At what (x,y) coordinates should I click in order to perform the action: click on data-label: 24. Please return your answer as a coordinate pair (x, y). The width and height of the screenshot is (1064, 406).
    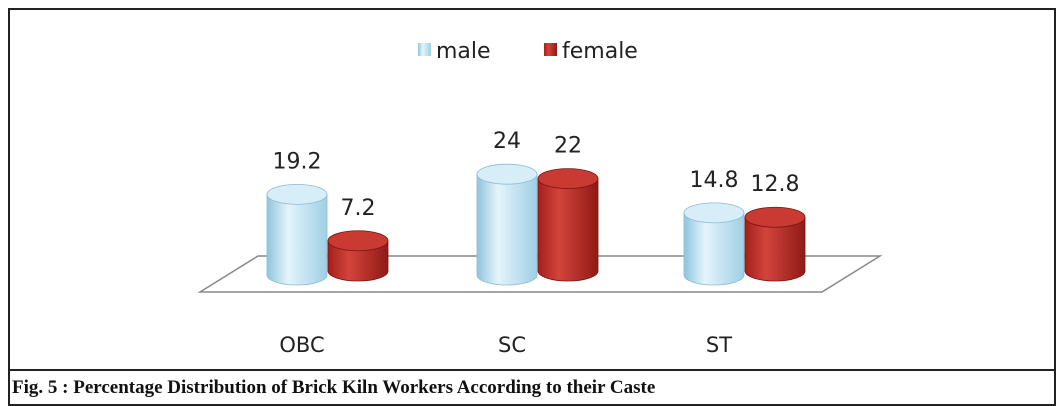
    Looking at the image, I should click on (507, 141).